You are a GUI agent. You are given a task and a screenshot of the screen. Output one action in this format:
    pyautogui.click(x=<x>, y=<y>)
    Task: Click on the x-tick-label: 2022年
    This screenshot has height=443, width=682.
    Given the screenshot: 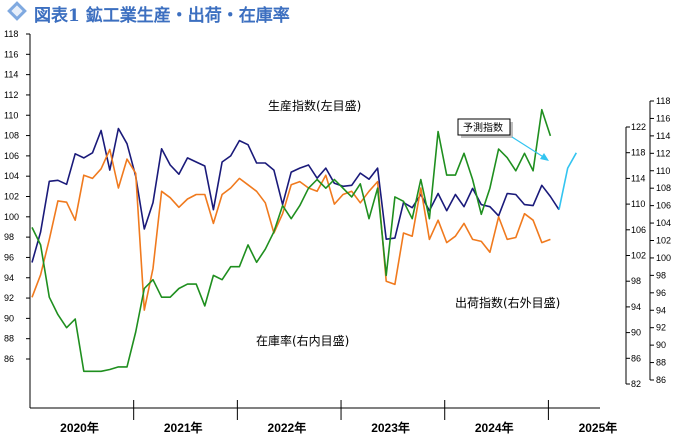 What is the action you would take?
    pyautogui.click(x=287, y=427)
    